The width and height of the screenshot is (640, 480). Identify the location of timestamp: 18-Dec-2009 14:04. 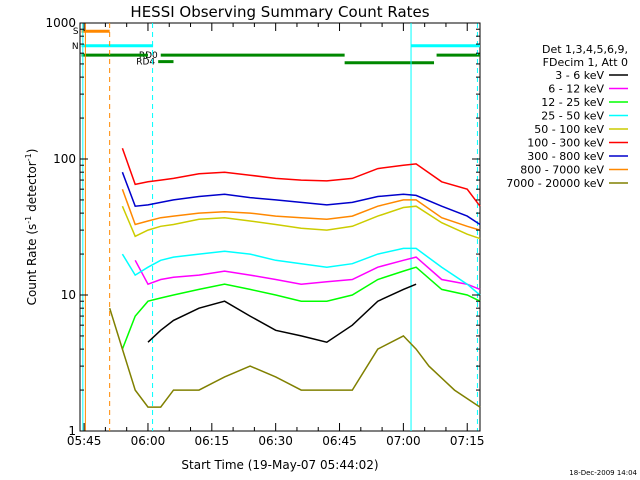
(603, 473).